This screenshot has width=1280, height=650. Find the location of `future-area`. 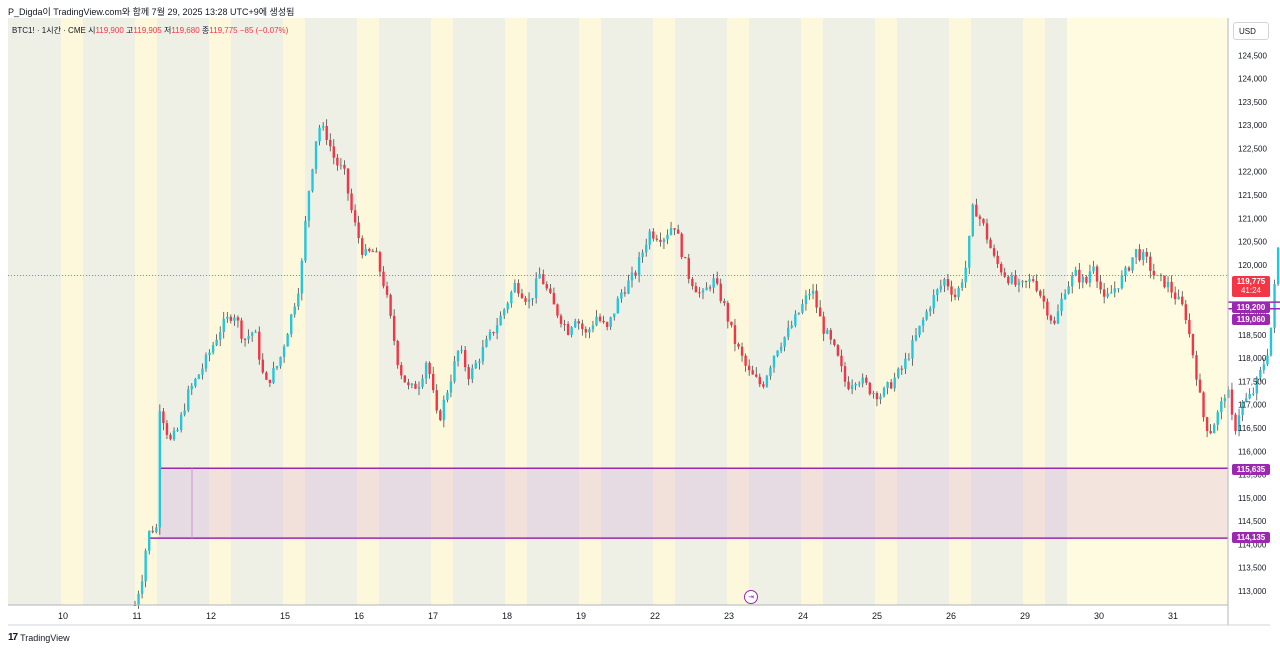

future-area is located at coordinates (1147, 311).